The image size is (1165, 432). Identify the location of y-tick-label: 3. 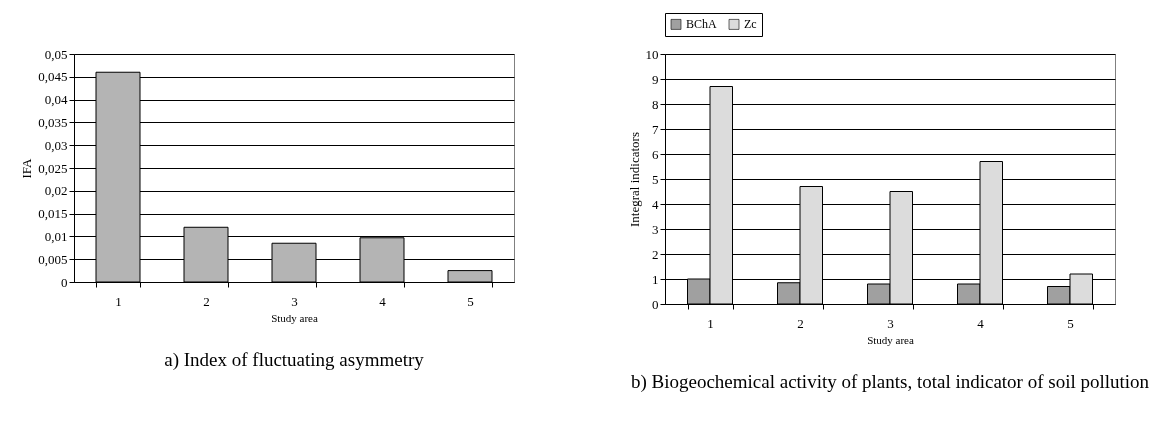
(655, 229).